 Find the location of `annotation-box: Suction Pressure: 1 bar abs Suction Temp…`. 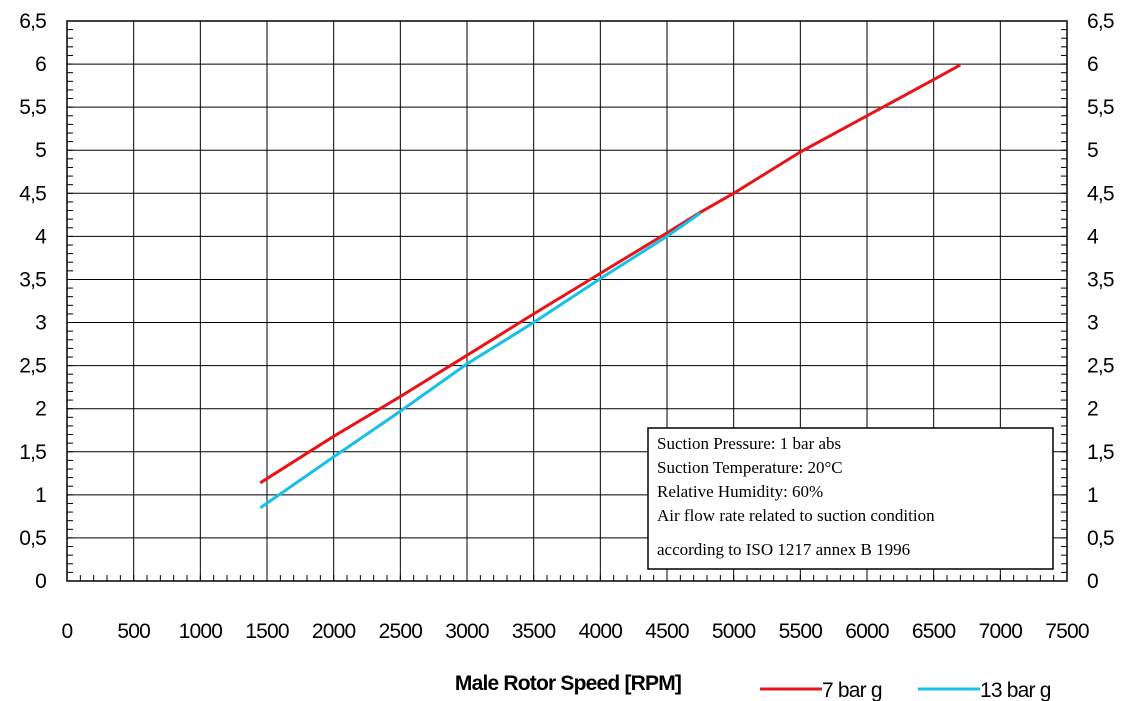

annotation-box: Suction Pressure: 1 bar abs Suction Temp… is located at coordinates (850, 498).